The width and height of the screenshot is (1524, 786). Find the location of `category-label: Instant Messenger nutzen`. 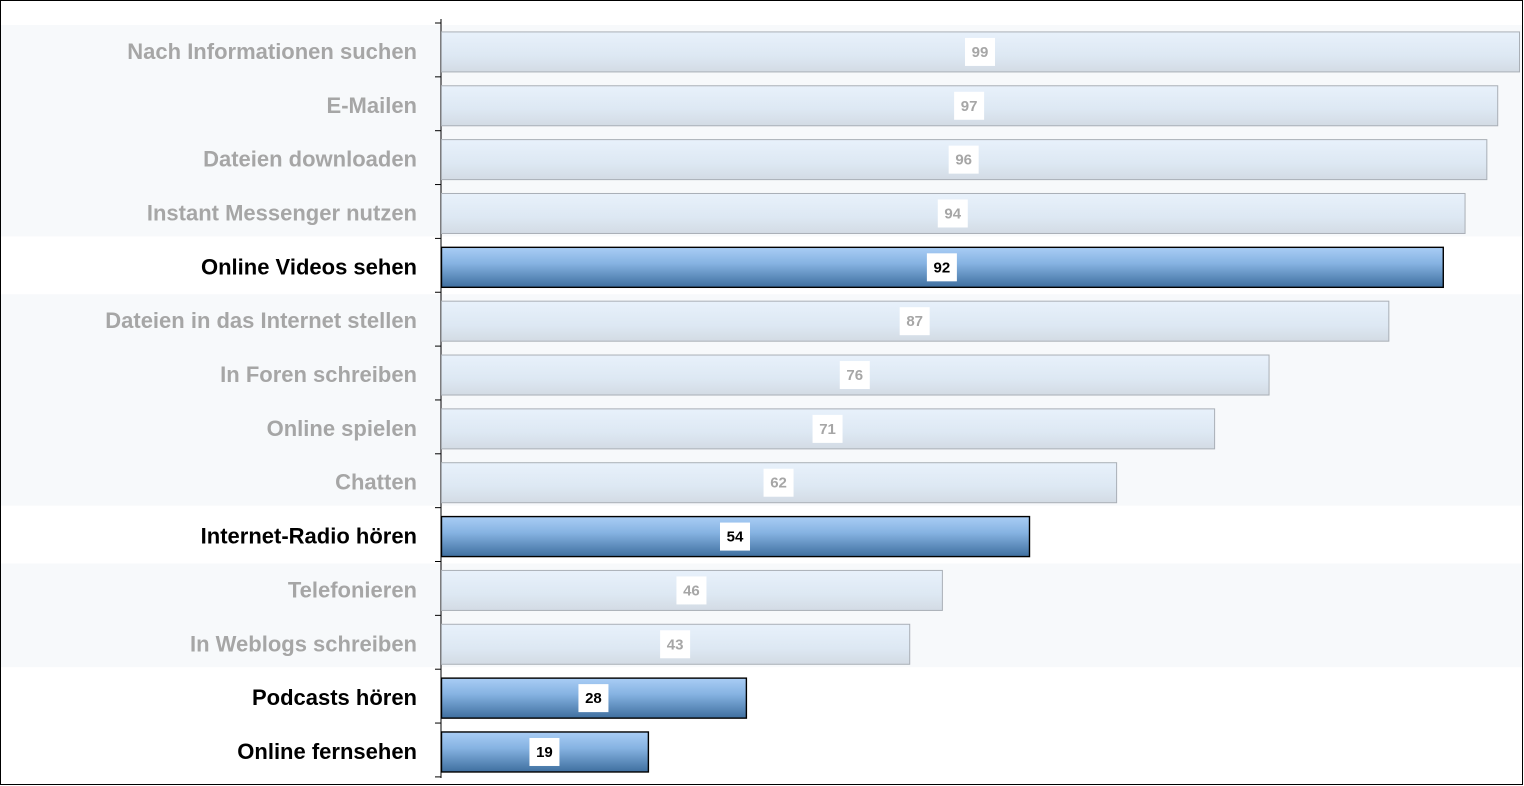

category-label: Instant Messenger nutzen is located at coordinates (282, 212).